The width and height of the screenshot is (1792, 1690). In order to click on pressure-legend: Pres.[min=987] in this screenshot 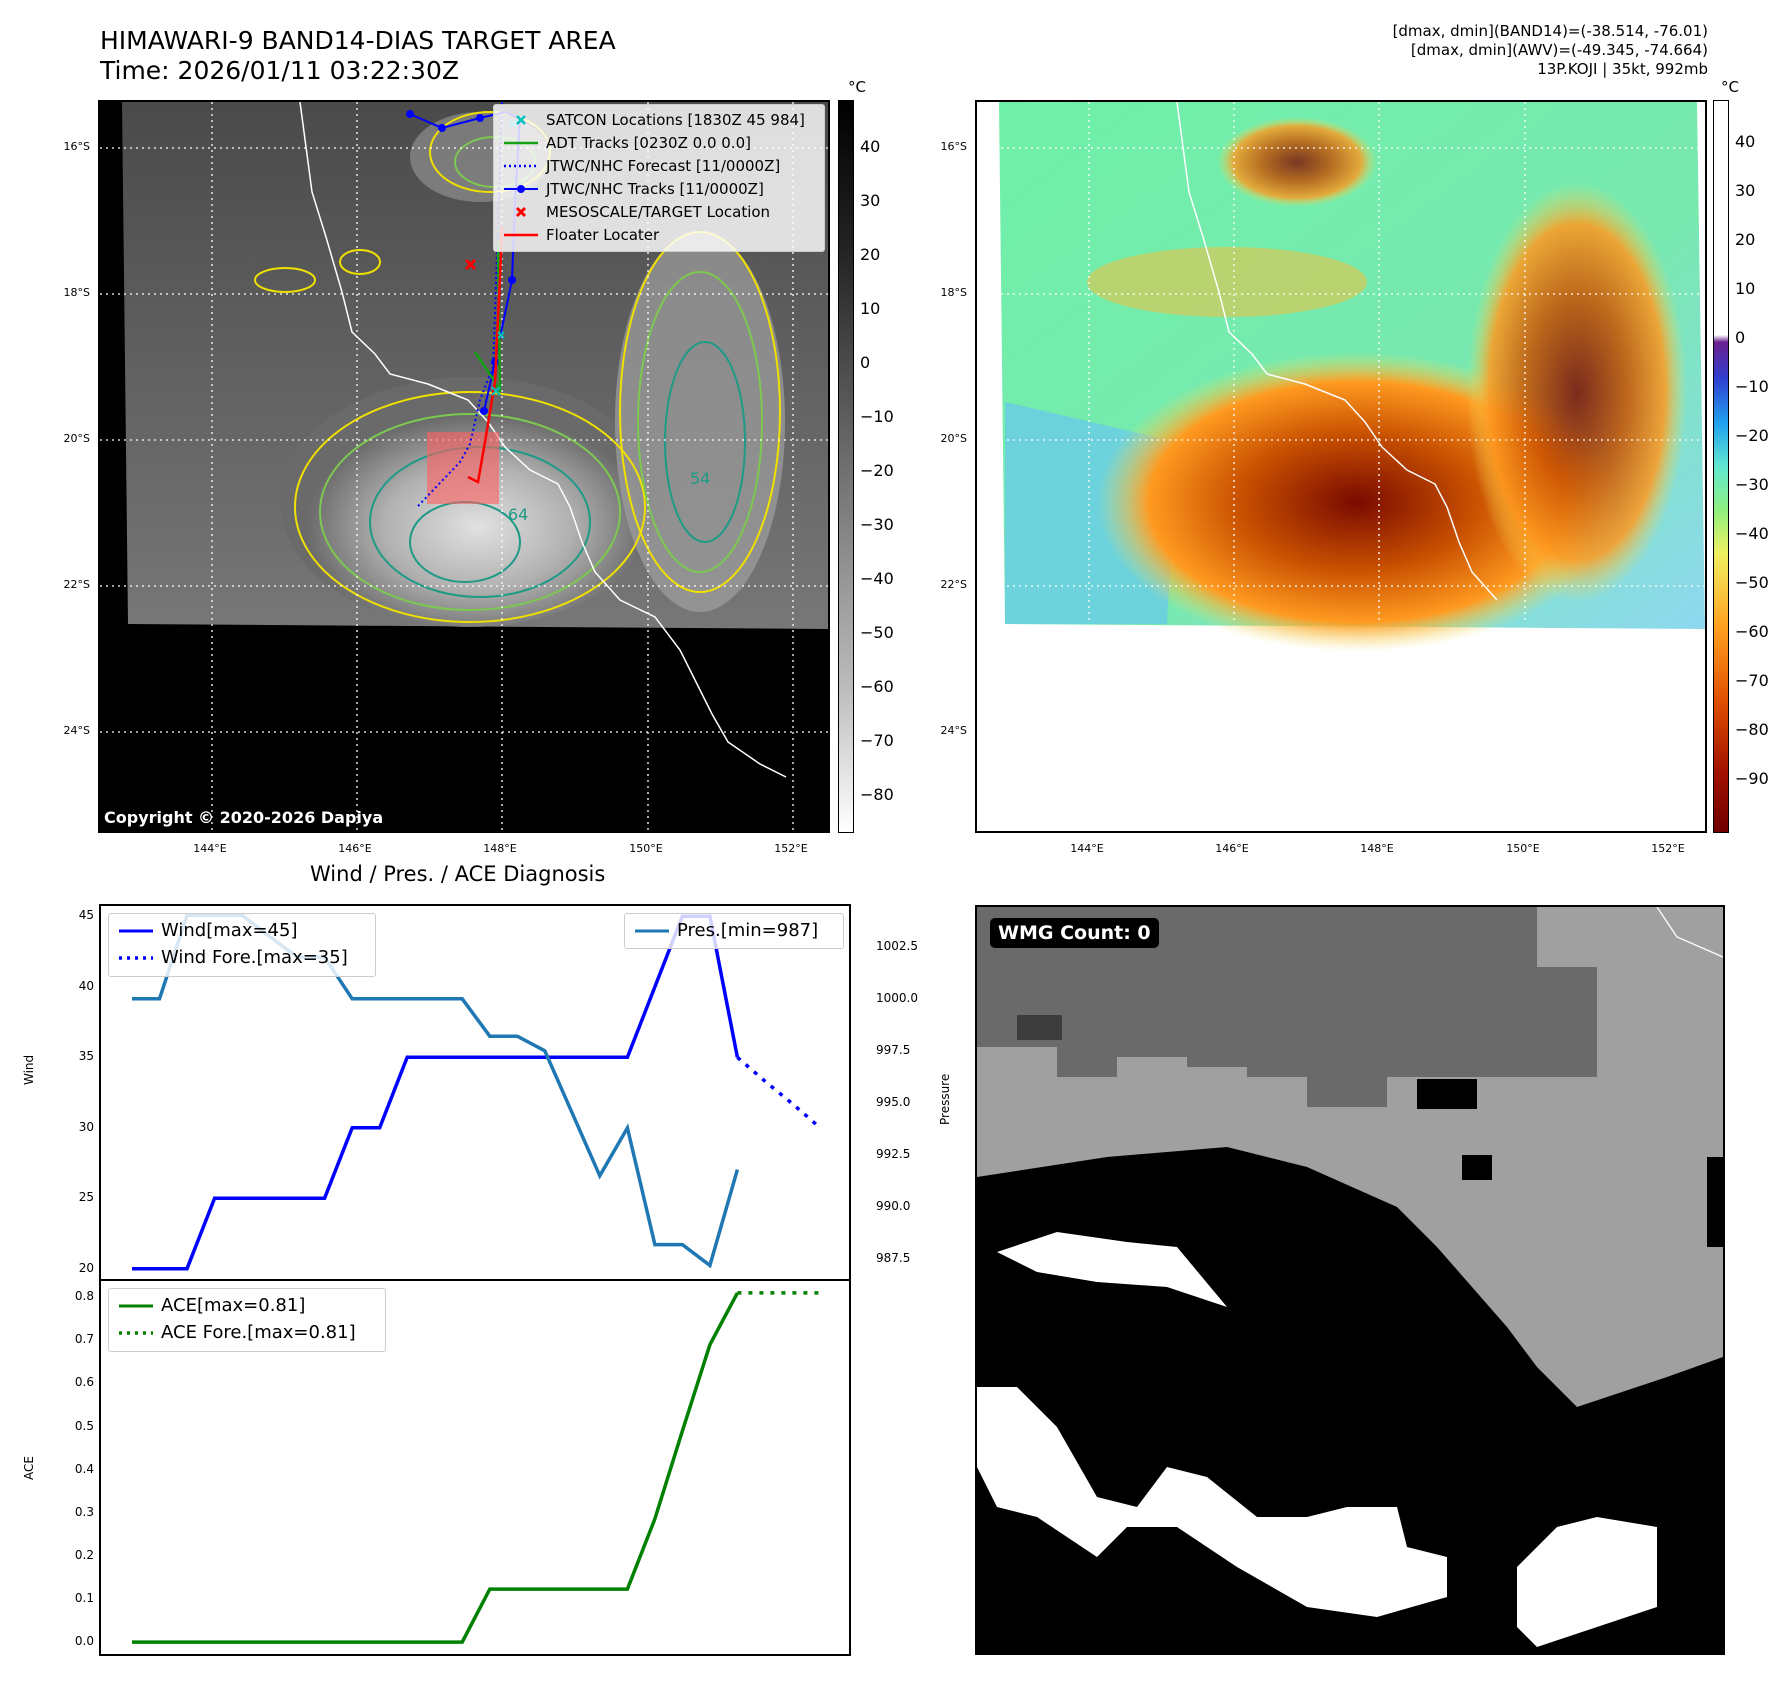, I will do `click(734, 931)`.